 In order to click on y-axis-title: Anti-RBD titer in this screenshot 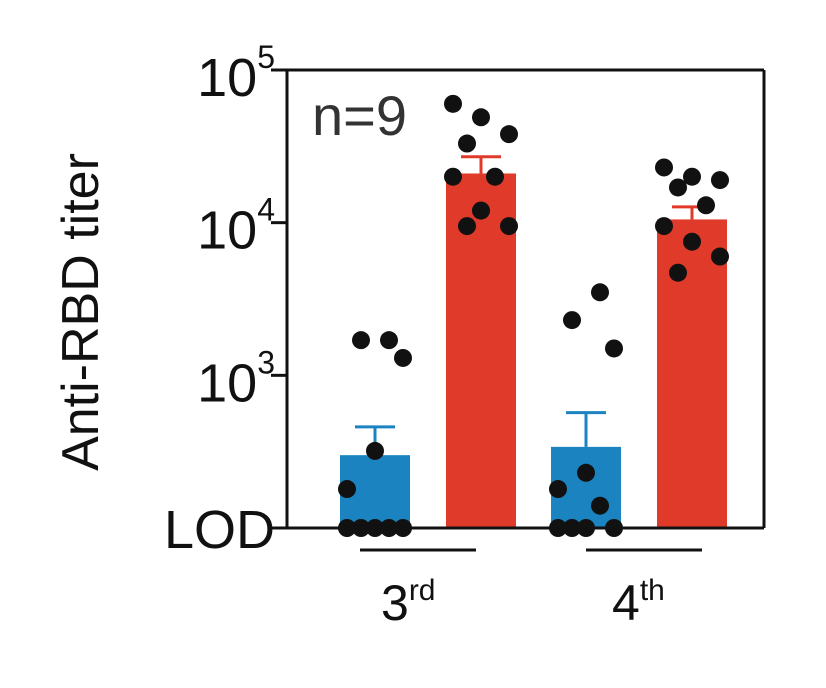, I will do `click(81, 312)`.